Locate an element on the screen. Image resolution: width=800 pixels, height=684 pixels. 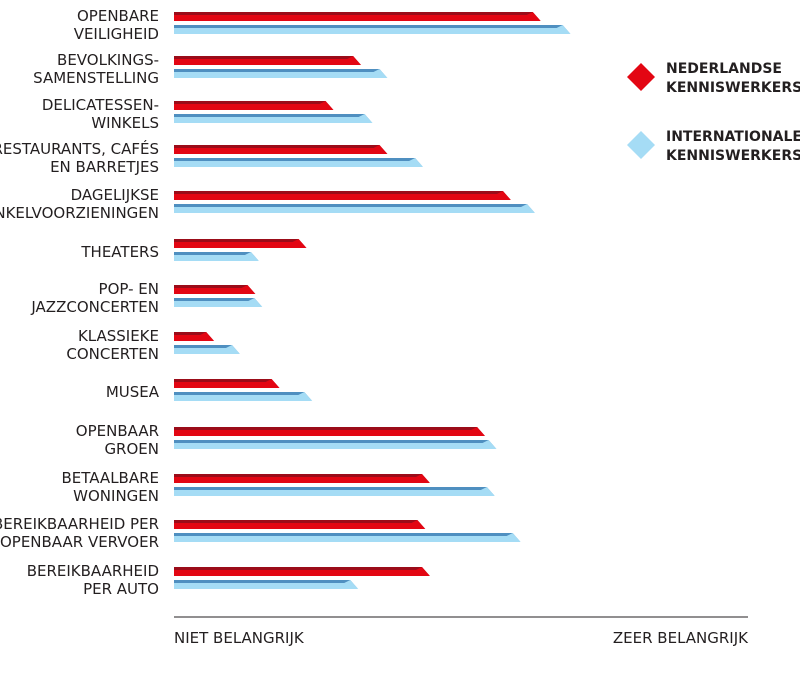
category-label: BEVOLKINGS- is located at coordinates (108, 60).